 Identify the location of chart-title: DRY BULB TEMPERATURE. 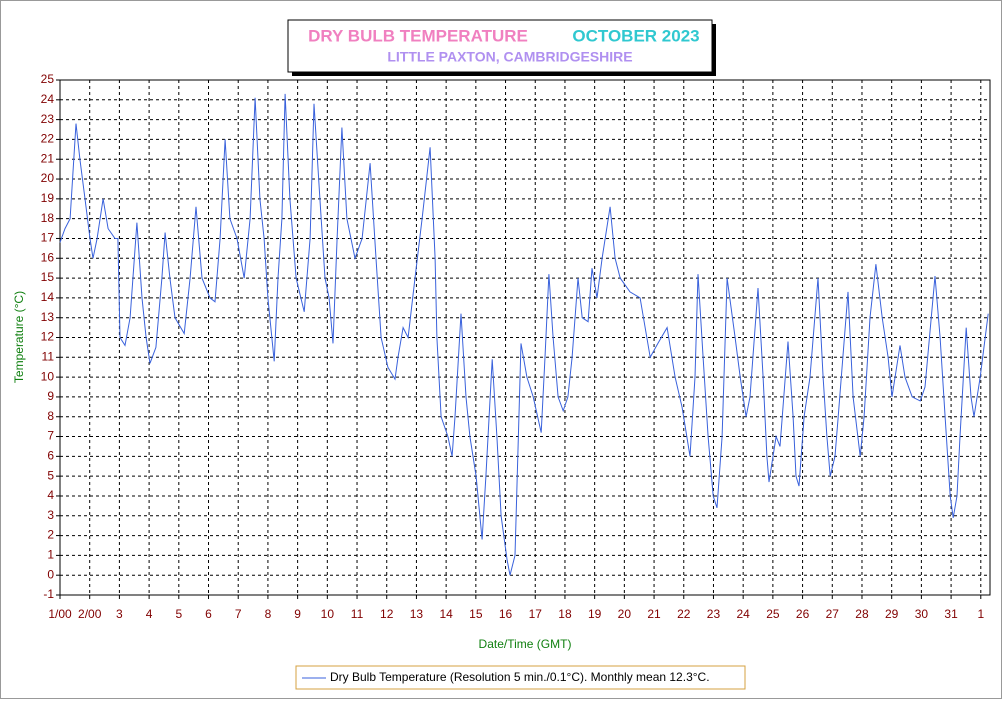
(418, 35).